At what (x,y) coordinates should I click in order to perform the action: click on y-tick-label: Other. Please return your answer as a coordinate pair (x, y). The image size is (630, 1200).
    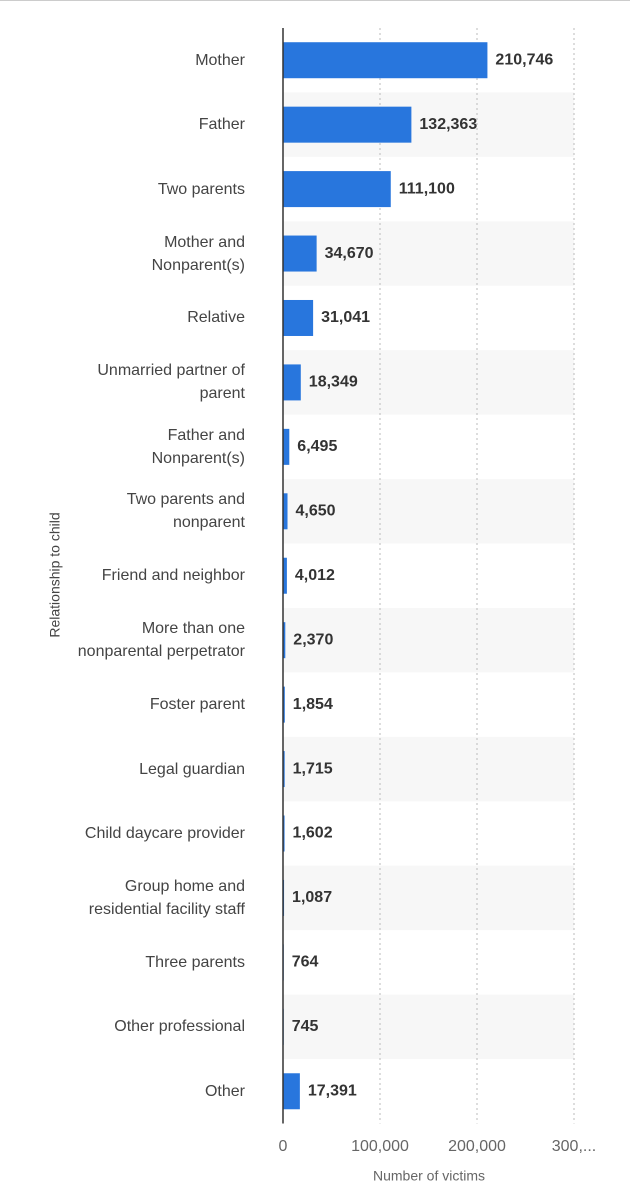
    Looking at the image, I should click on (224, 1091).